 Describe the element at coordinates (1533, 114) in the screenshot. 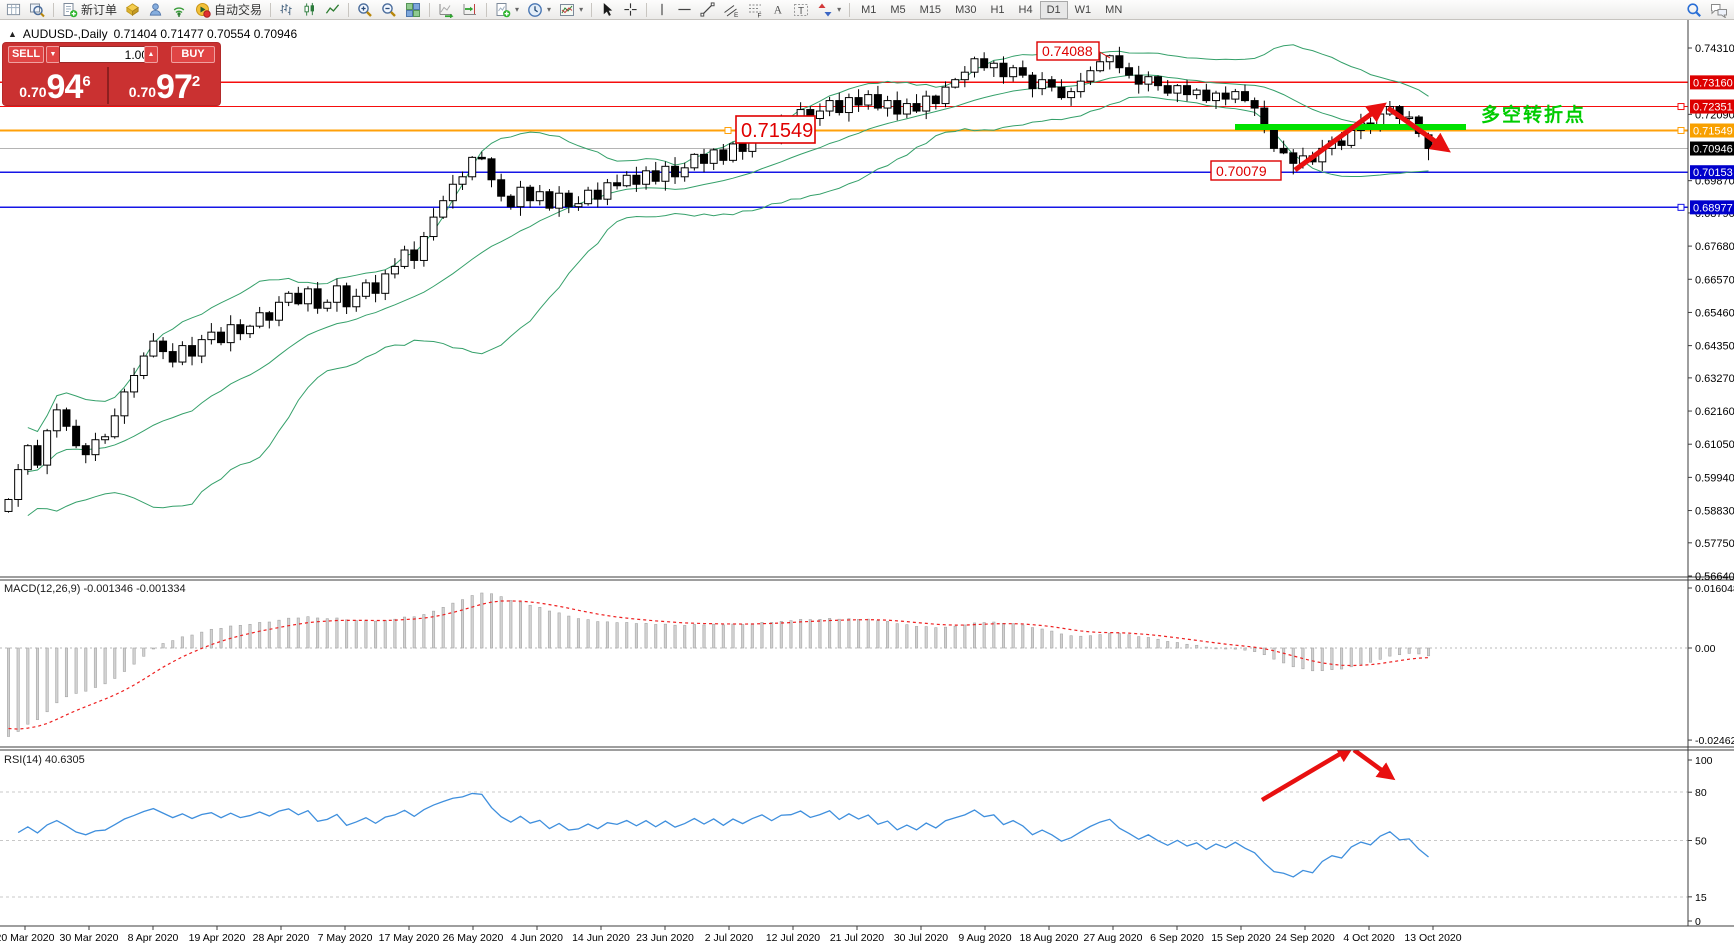

I see `pivot-text: 多空转折点` at that location.